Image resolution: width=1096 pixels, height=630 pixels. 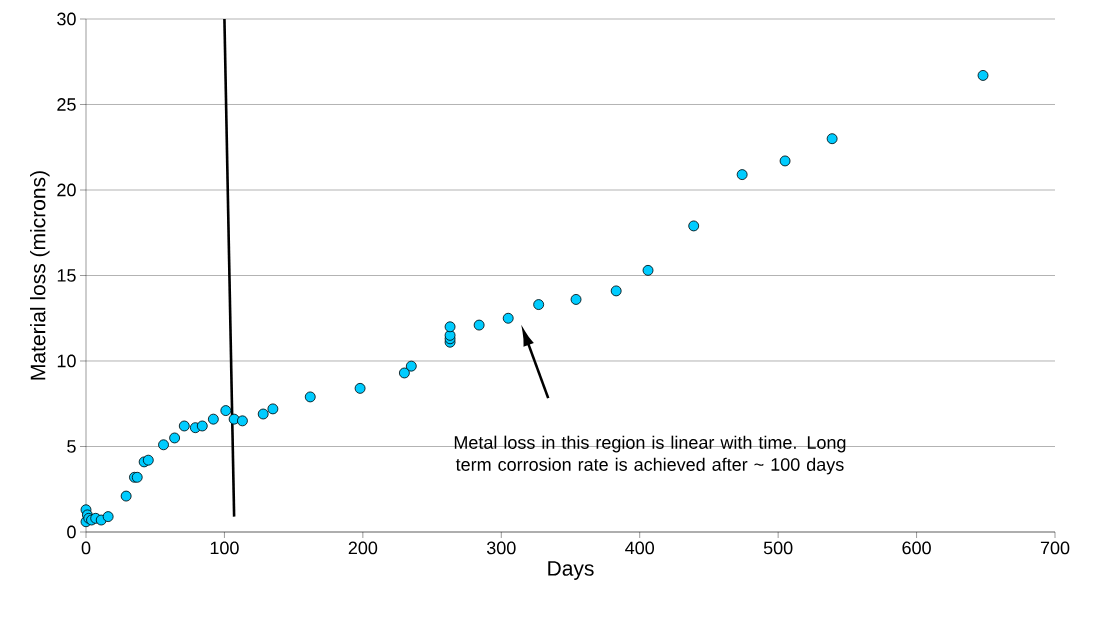 What do you see at coordinates (363, 548) in the screenshot?
I see `x-tick-label: 200` at bounding box center [363, 548].